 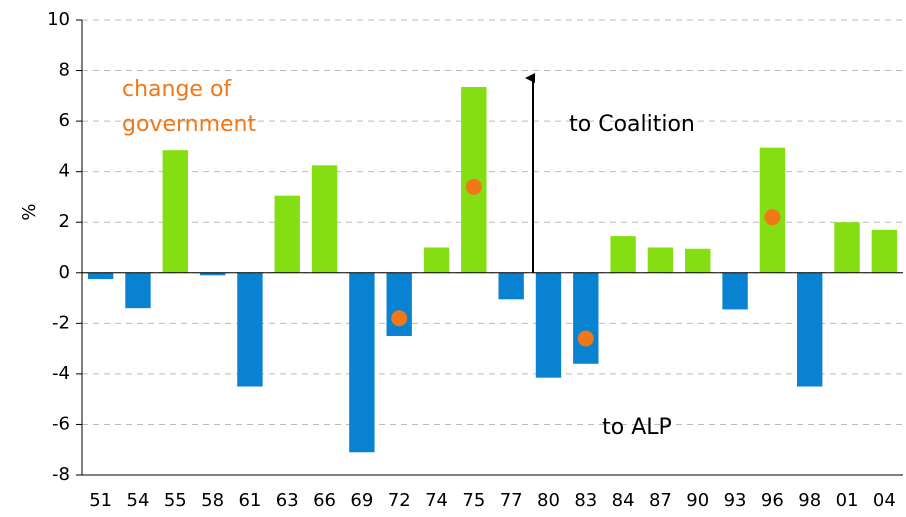 I want to click on y-tick-label: 4, so click(x=64, y=171).